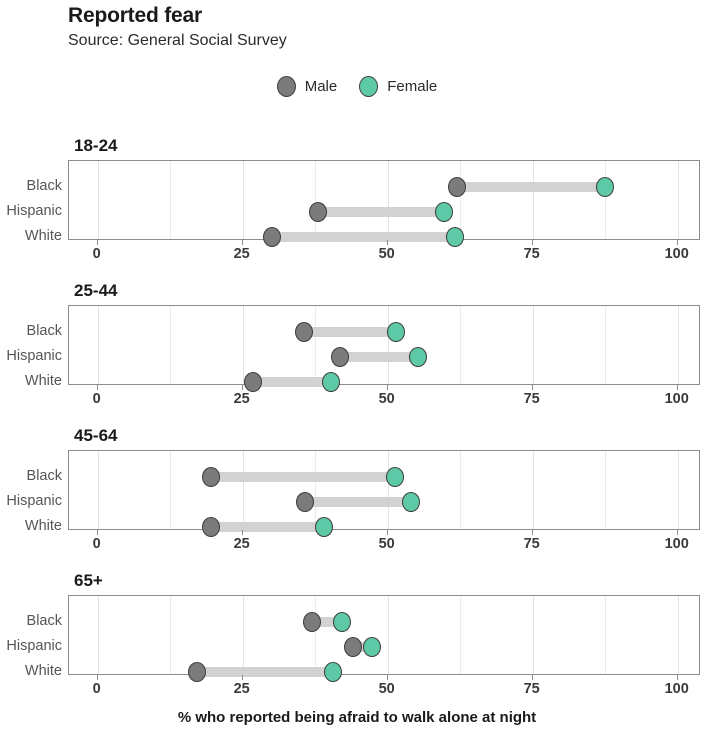 The width and height of the screenshot is (714, 733). Describe the element at coordinates (412, 86) in the screenshot. I see `legend-label: Female` at that location.